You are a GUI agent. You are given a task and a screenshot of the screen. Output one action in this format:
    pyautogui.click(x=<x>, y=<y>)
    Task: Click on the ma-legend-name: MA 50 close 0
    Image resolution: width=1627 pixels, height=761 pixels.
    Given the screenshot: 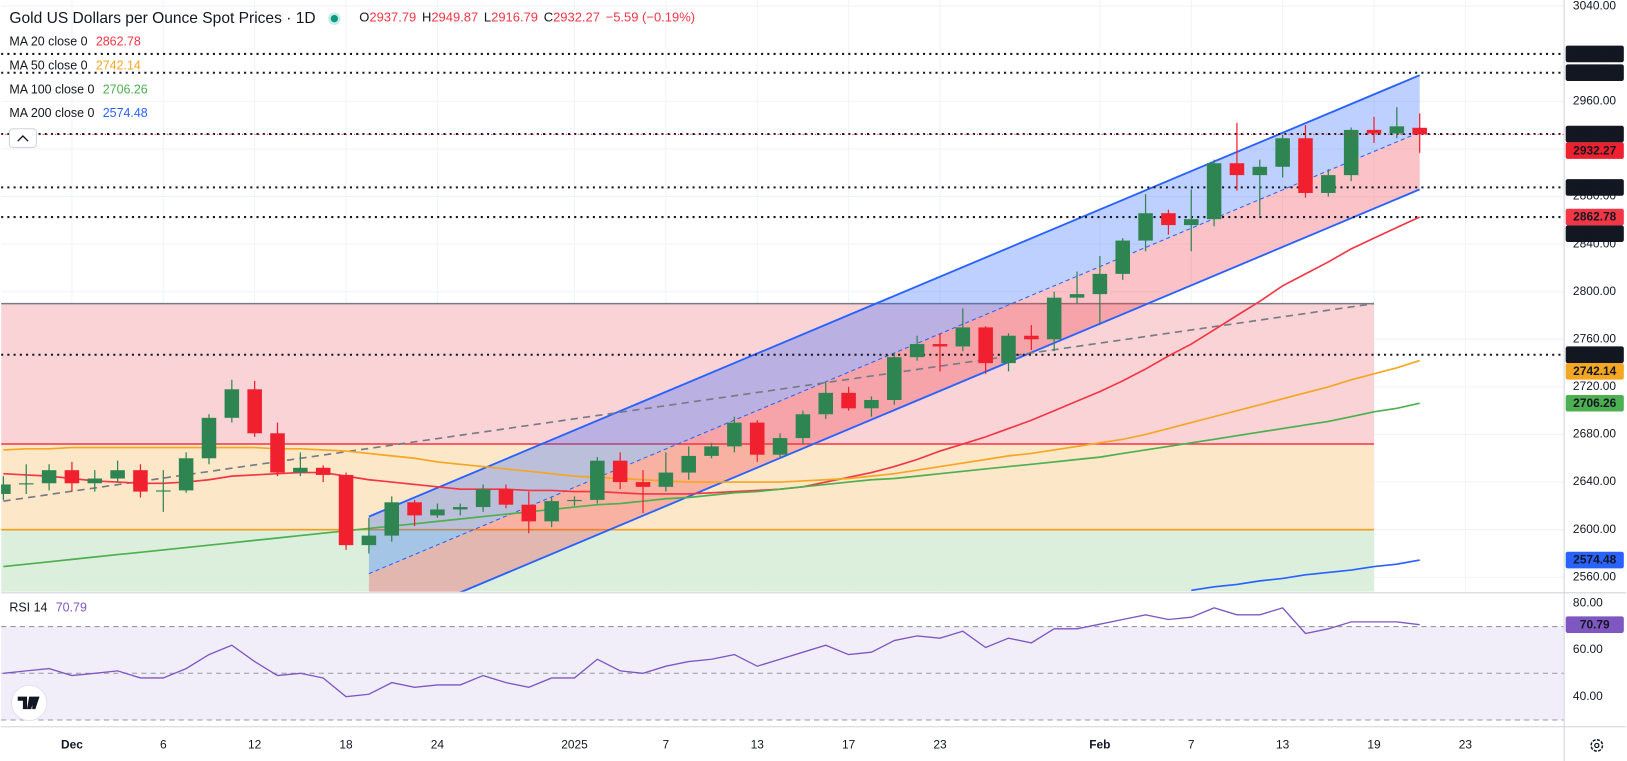 What is the action you would take?
    pyautogui.click(x=48, y=66)
    